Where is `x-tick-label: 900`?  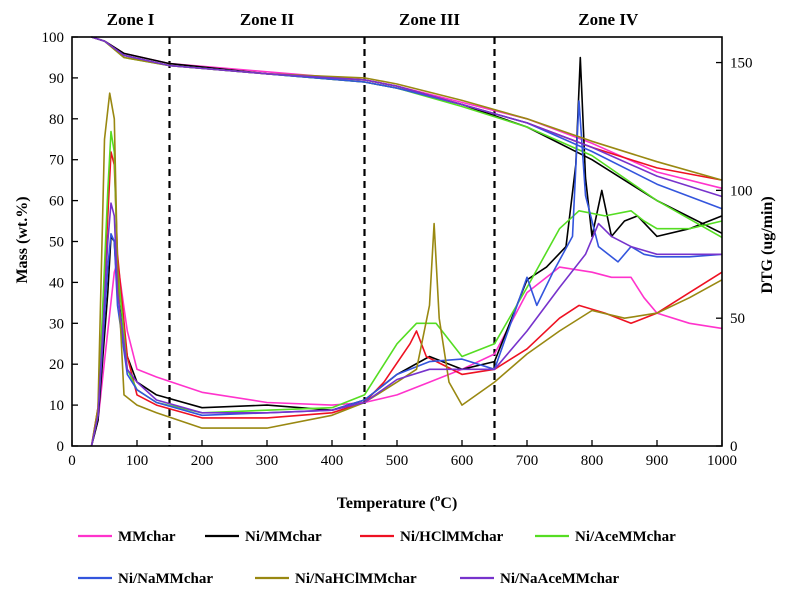
x-tick-label: 900 is located at coordinates (657, 461).